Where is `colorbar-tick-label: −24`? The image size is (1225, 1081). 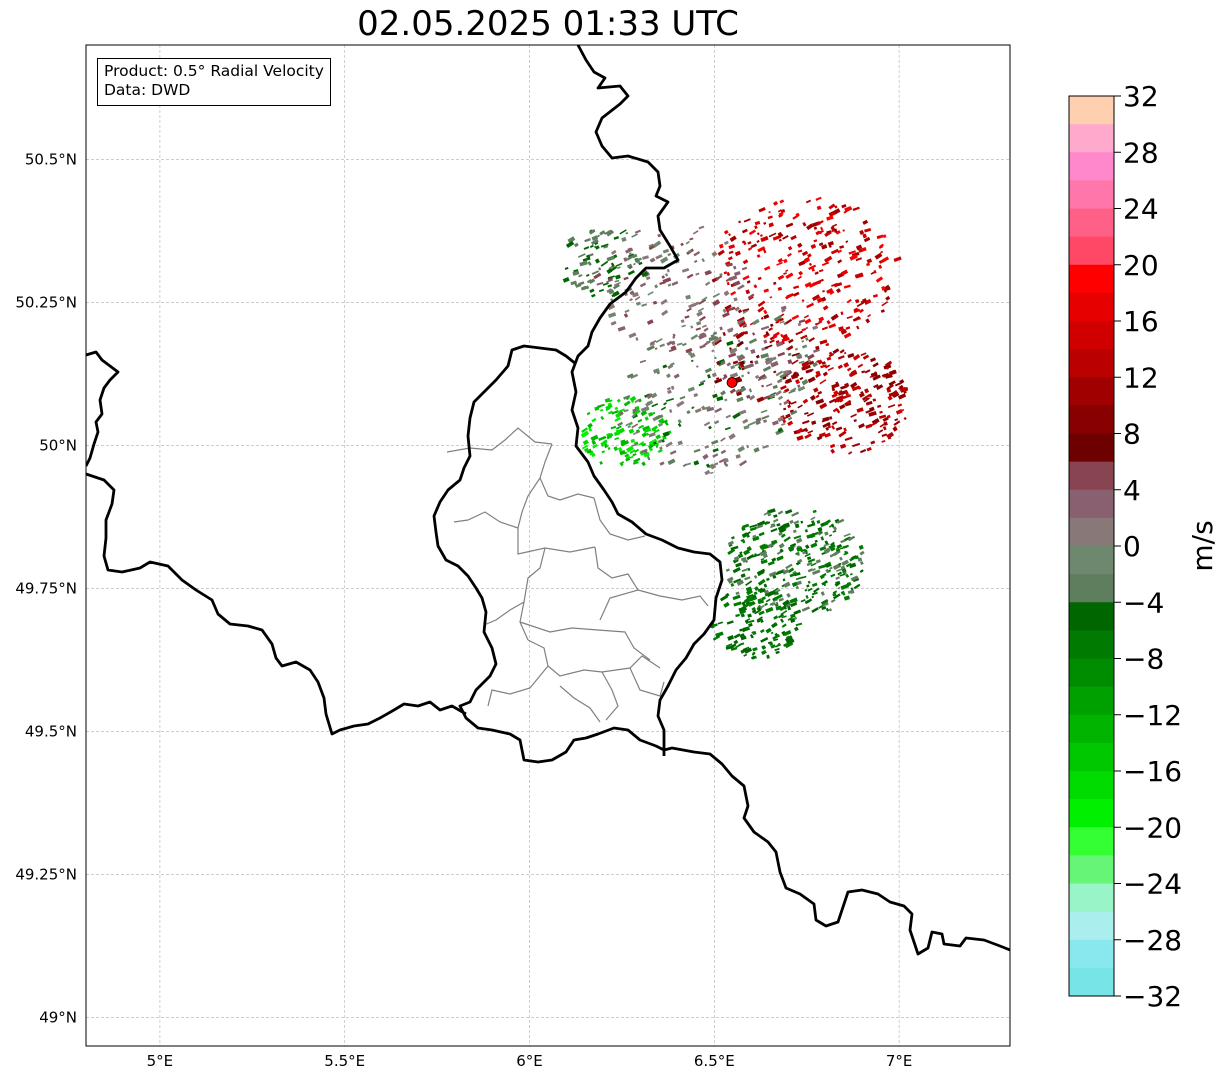 colorbar-tick-label: −24 is located at coordinates (1152, 884).